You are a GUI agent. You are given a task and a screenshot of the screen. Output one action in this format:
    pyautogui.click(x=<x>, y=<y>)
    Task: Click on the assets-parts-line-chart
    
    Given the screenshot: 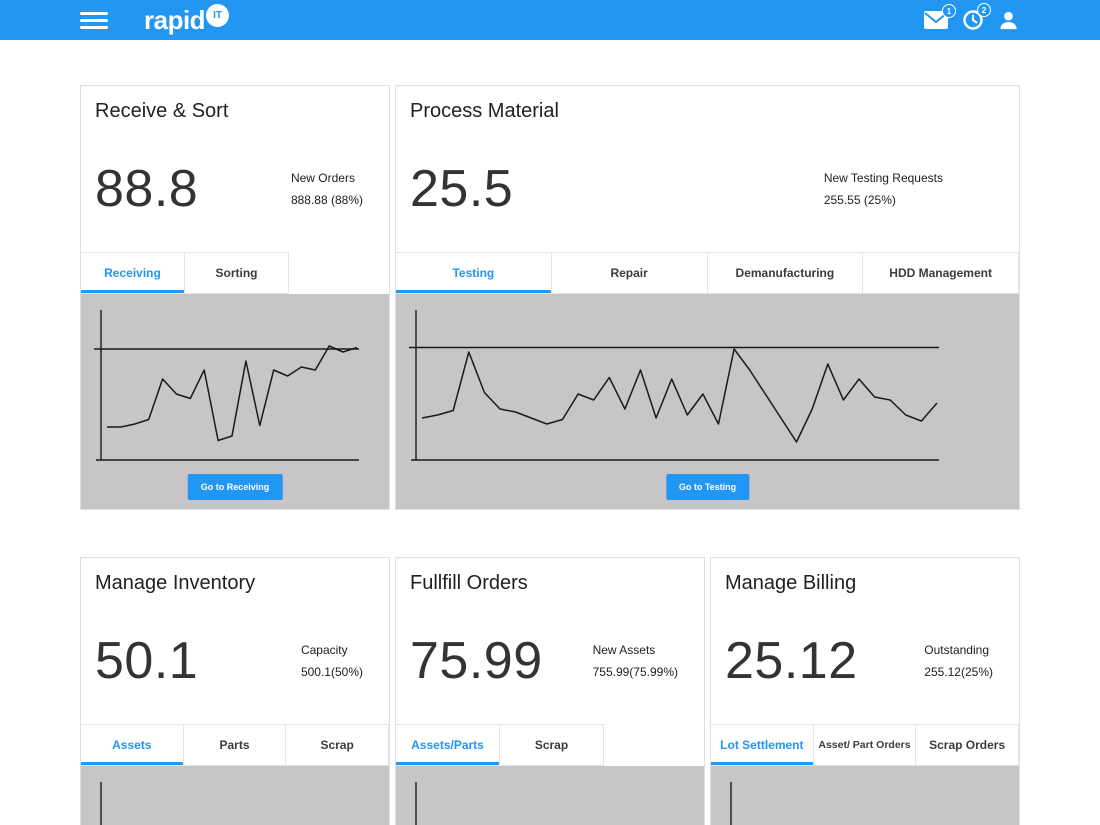 What is the action you would take?
    pyautogui.click(x=550, y=795)
    